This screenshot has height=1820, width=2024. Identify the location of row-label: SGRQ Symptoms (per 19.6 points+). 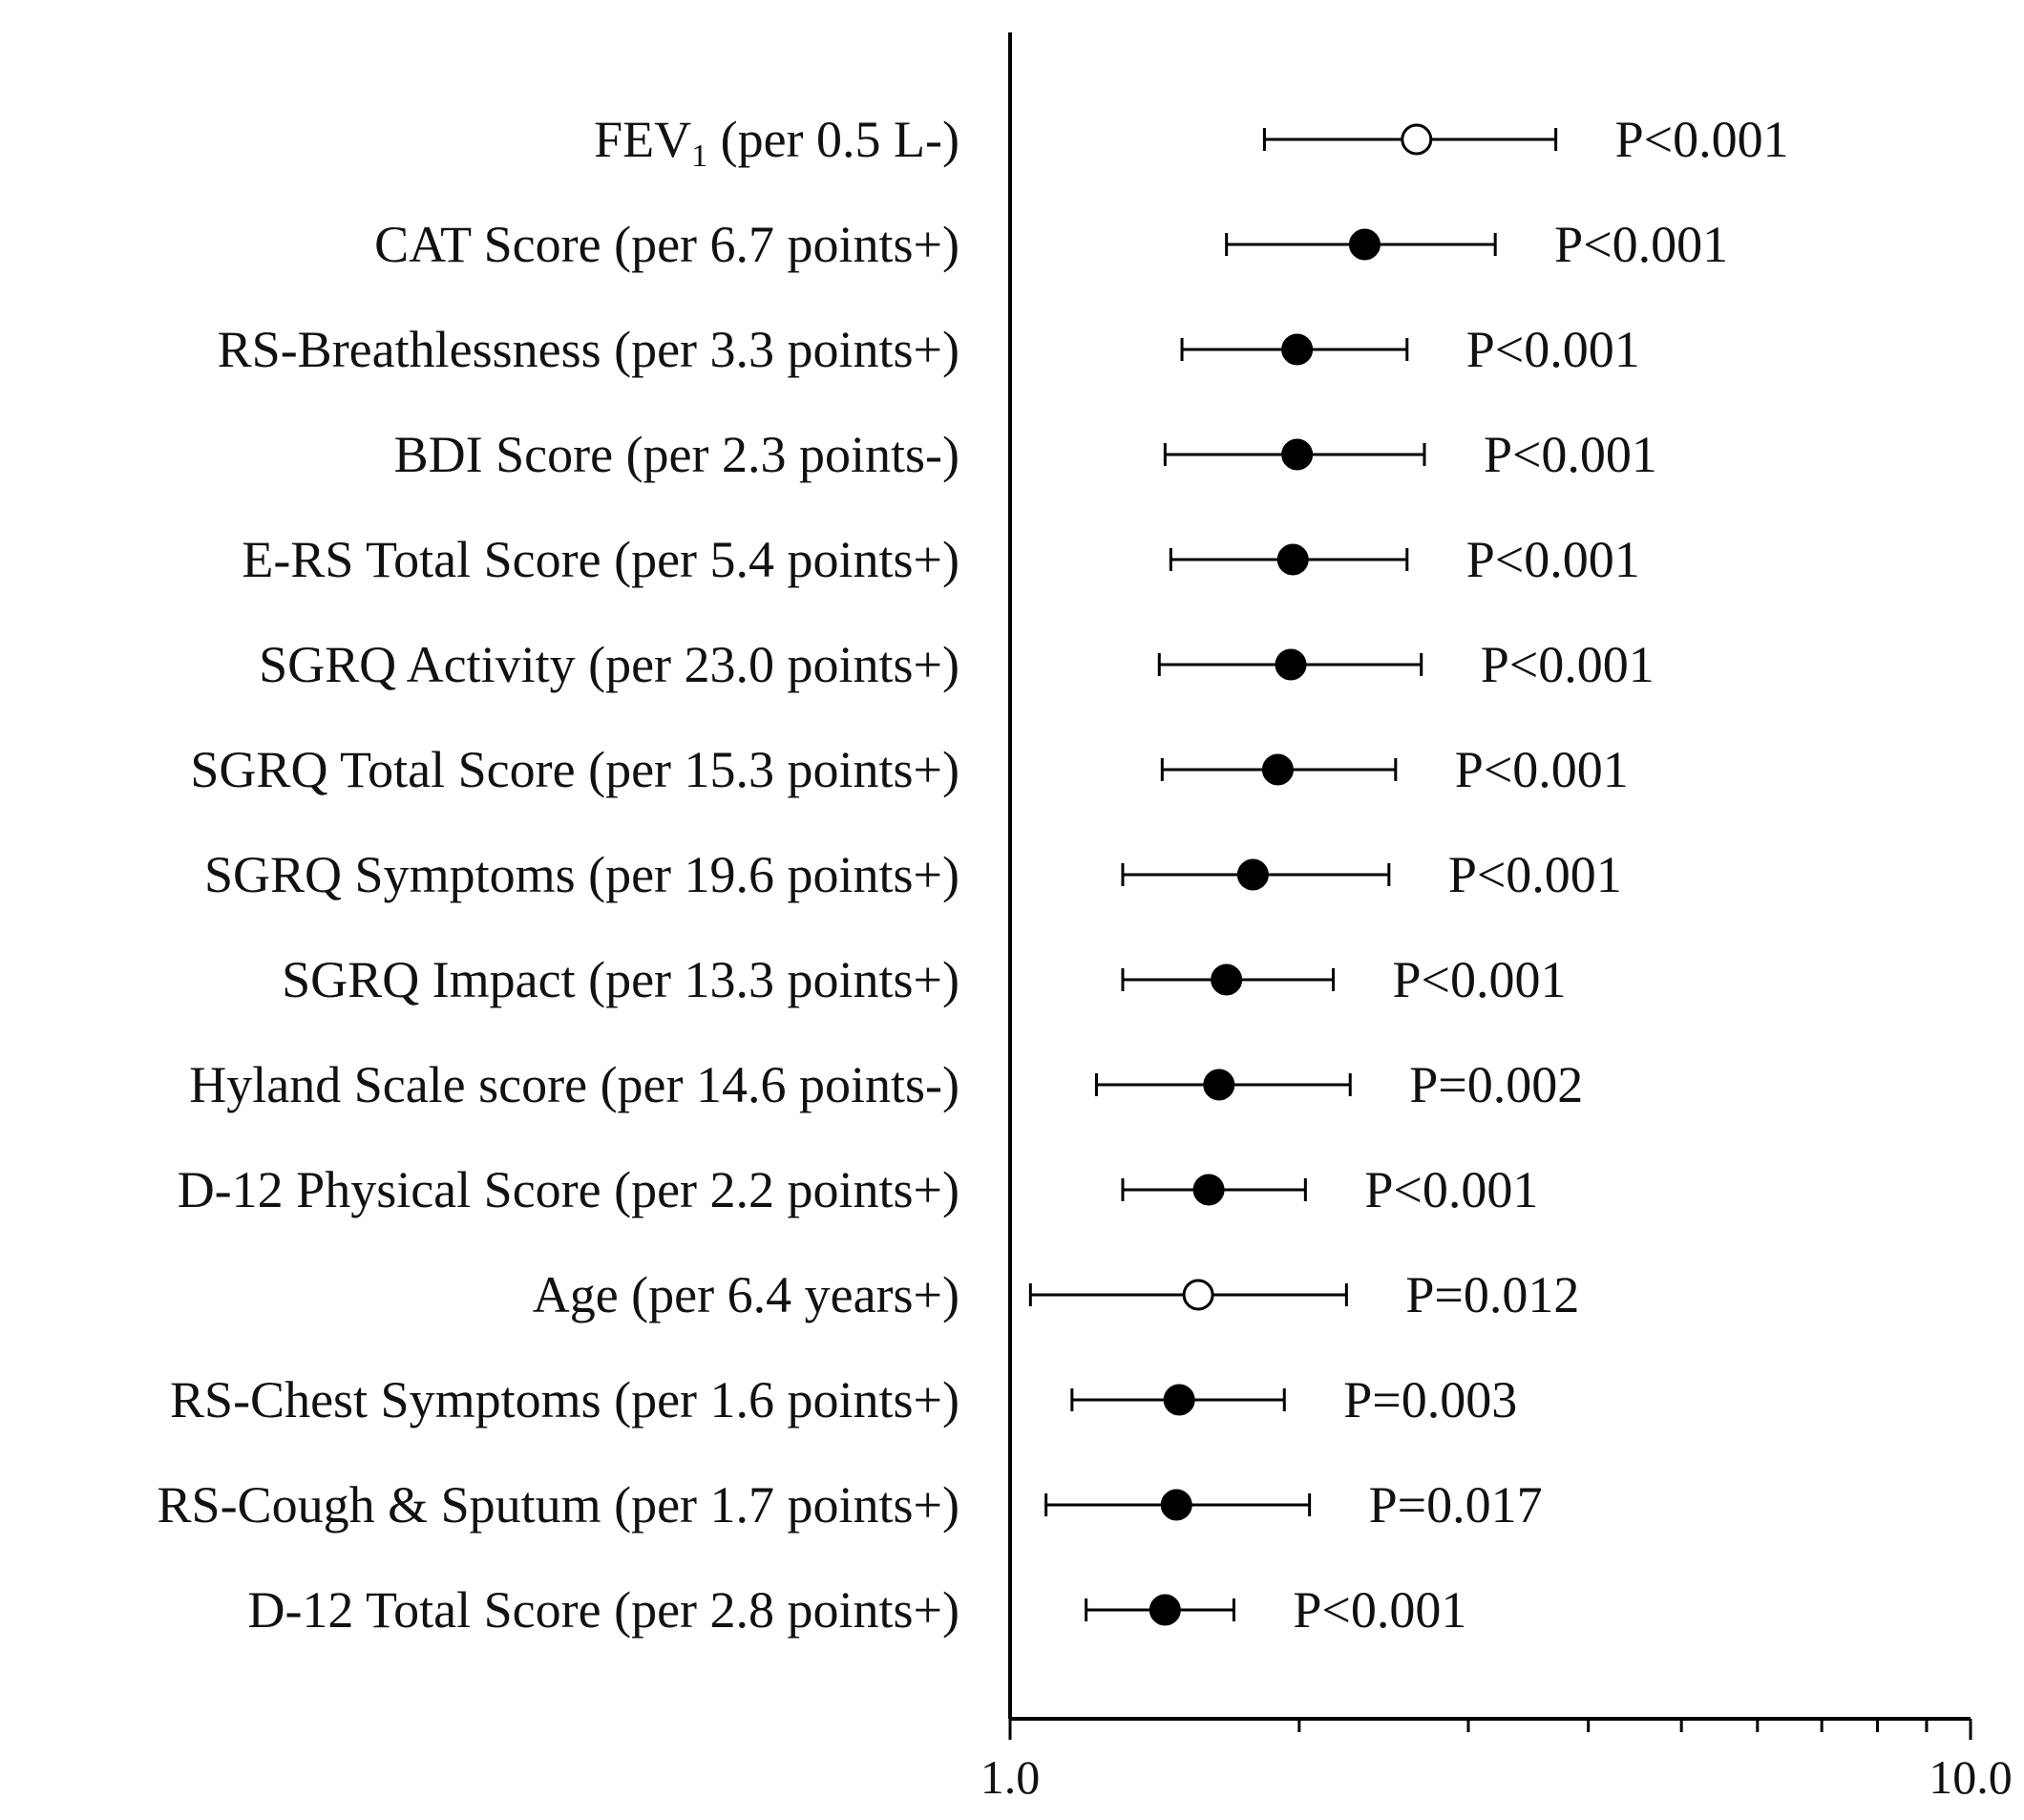
(581, 874).